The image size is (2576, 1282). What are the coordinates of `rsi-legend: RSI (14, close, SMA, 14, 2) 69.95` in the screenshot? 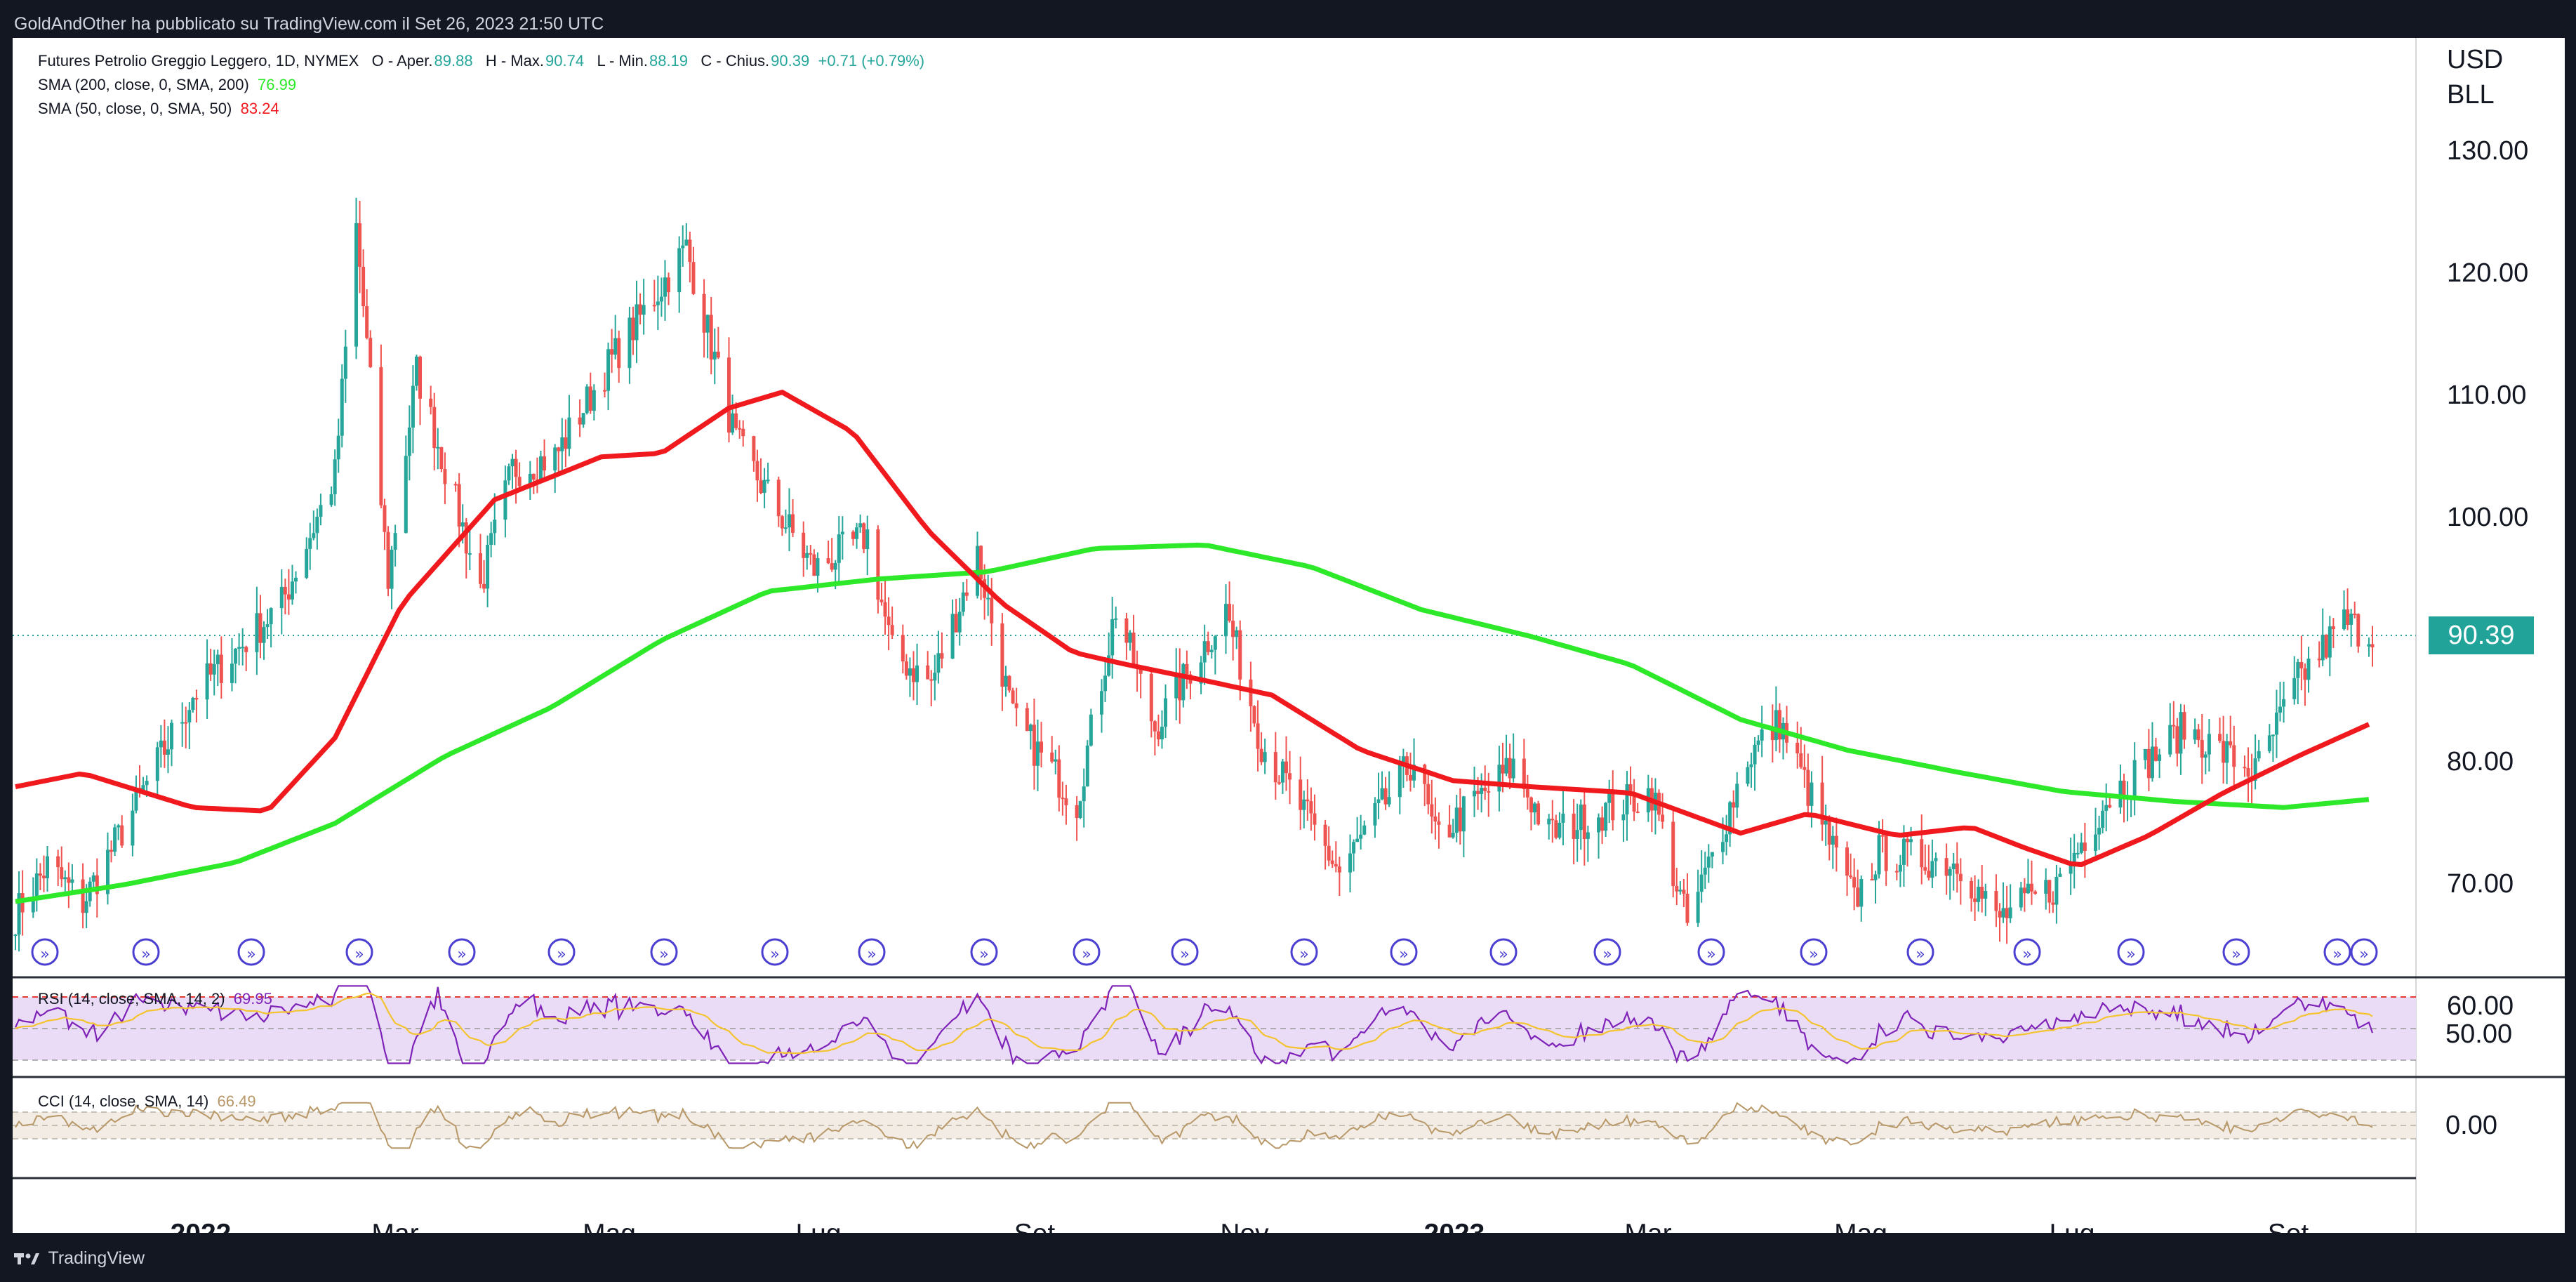 It's located at (155, 999).